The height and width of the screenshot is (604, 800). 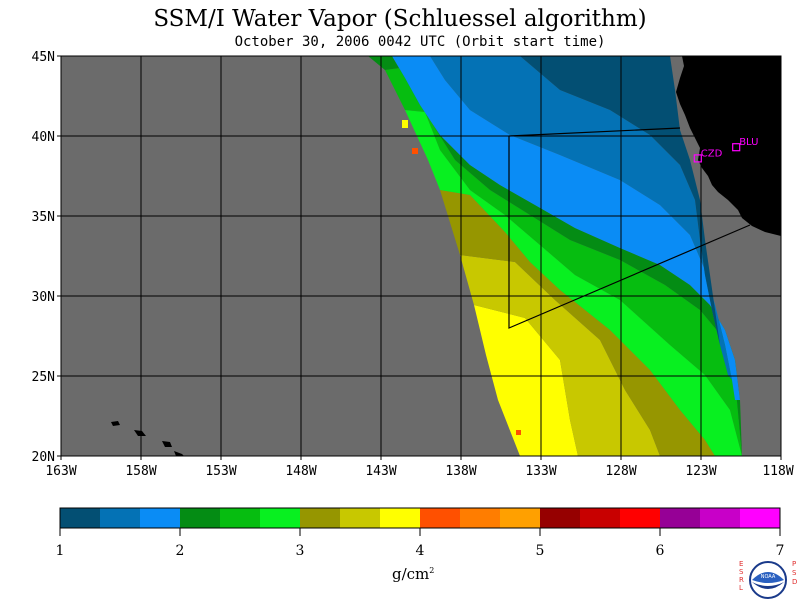 I want to click on logo-center-text: NOAA, so click(x=768, y=577).